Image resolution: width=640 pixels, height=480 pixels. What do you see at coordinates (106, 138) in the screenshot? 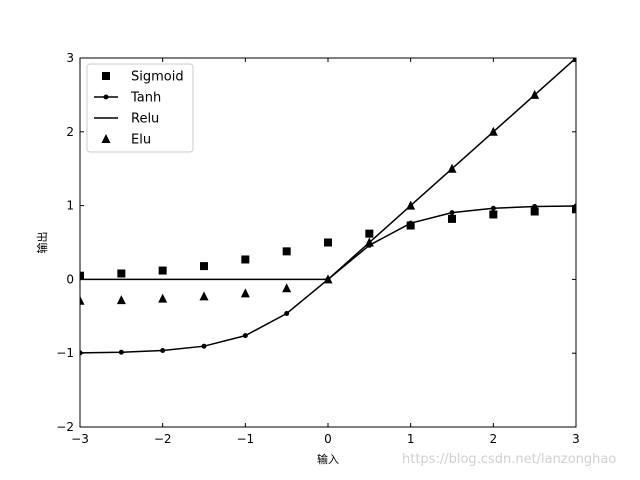
I see `legend-marker-triangle` at bounding box center [106, 138].